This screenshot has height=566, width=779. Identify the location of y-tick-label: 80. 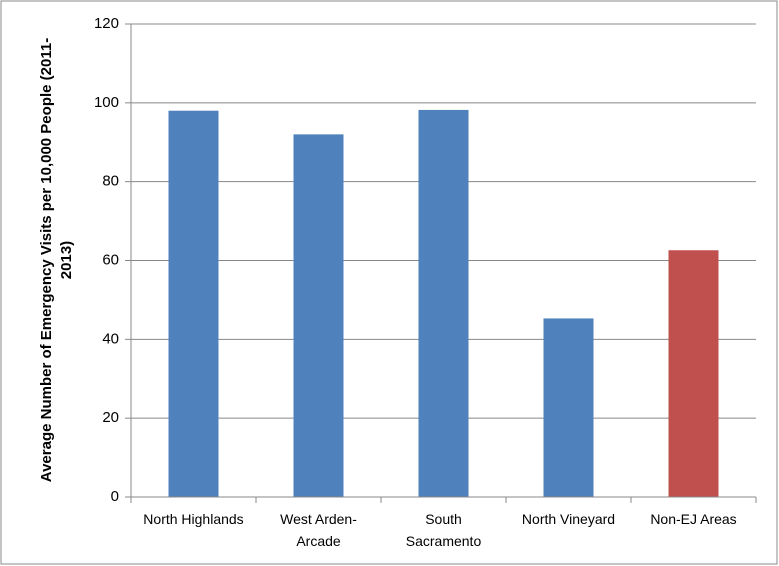
(110, 181).